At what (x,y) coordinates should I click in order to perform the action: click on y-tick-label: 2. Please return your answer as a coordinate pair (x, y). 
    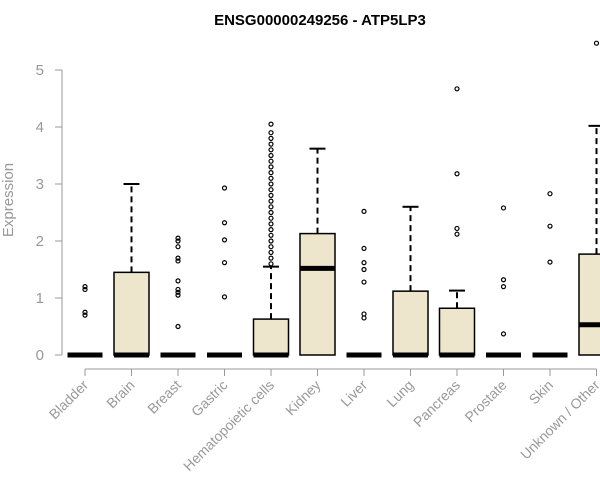
    Looking at the image, I should click on (40, 241).